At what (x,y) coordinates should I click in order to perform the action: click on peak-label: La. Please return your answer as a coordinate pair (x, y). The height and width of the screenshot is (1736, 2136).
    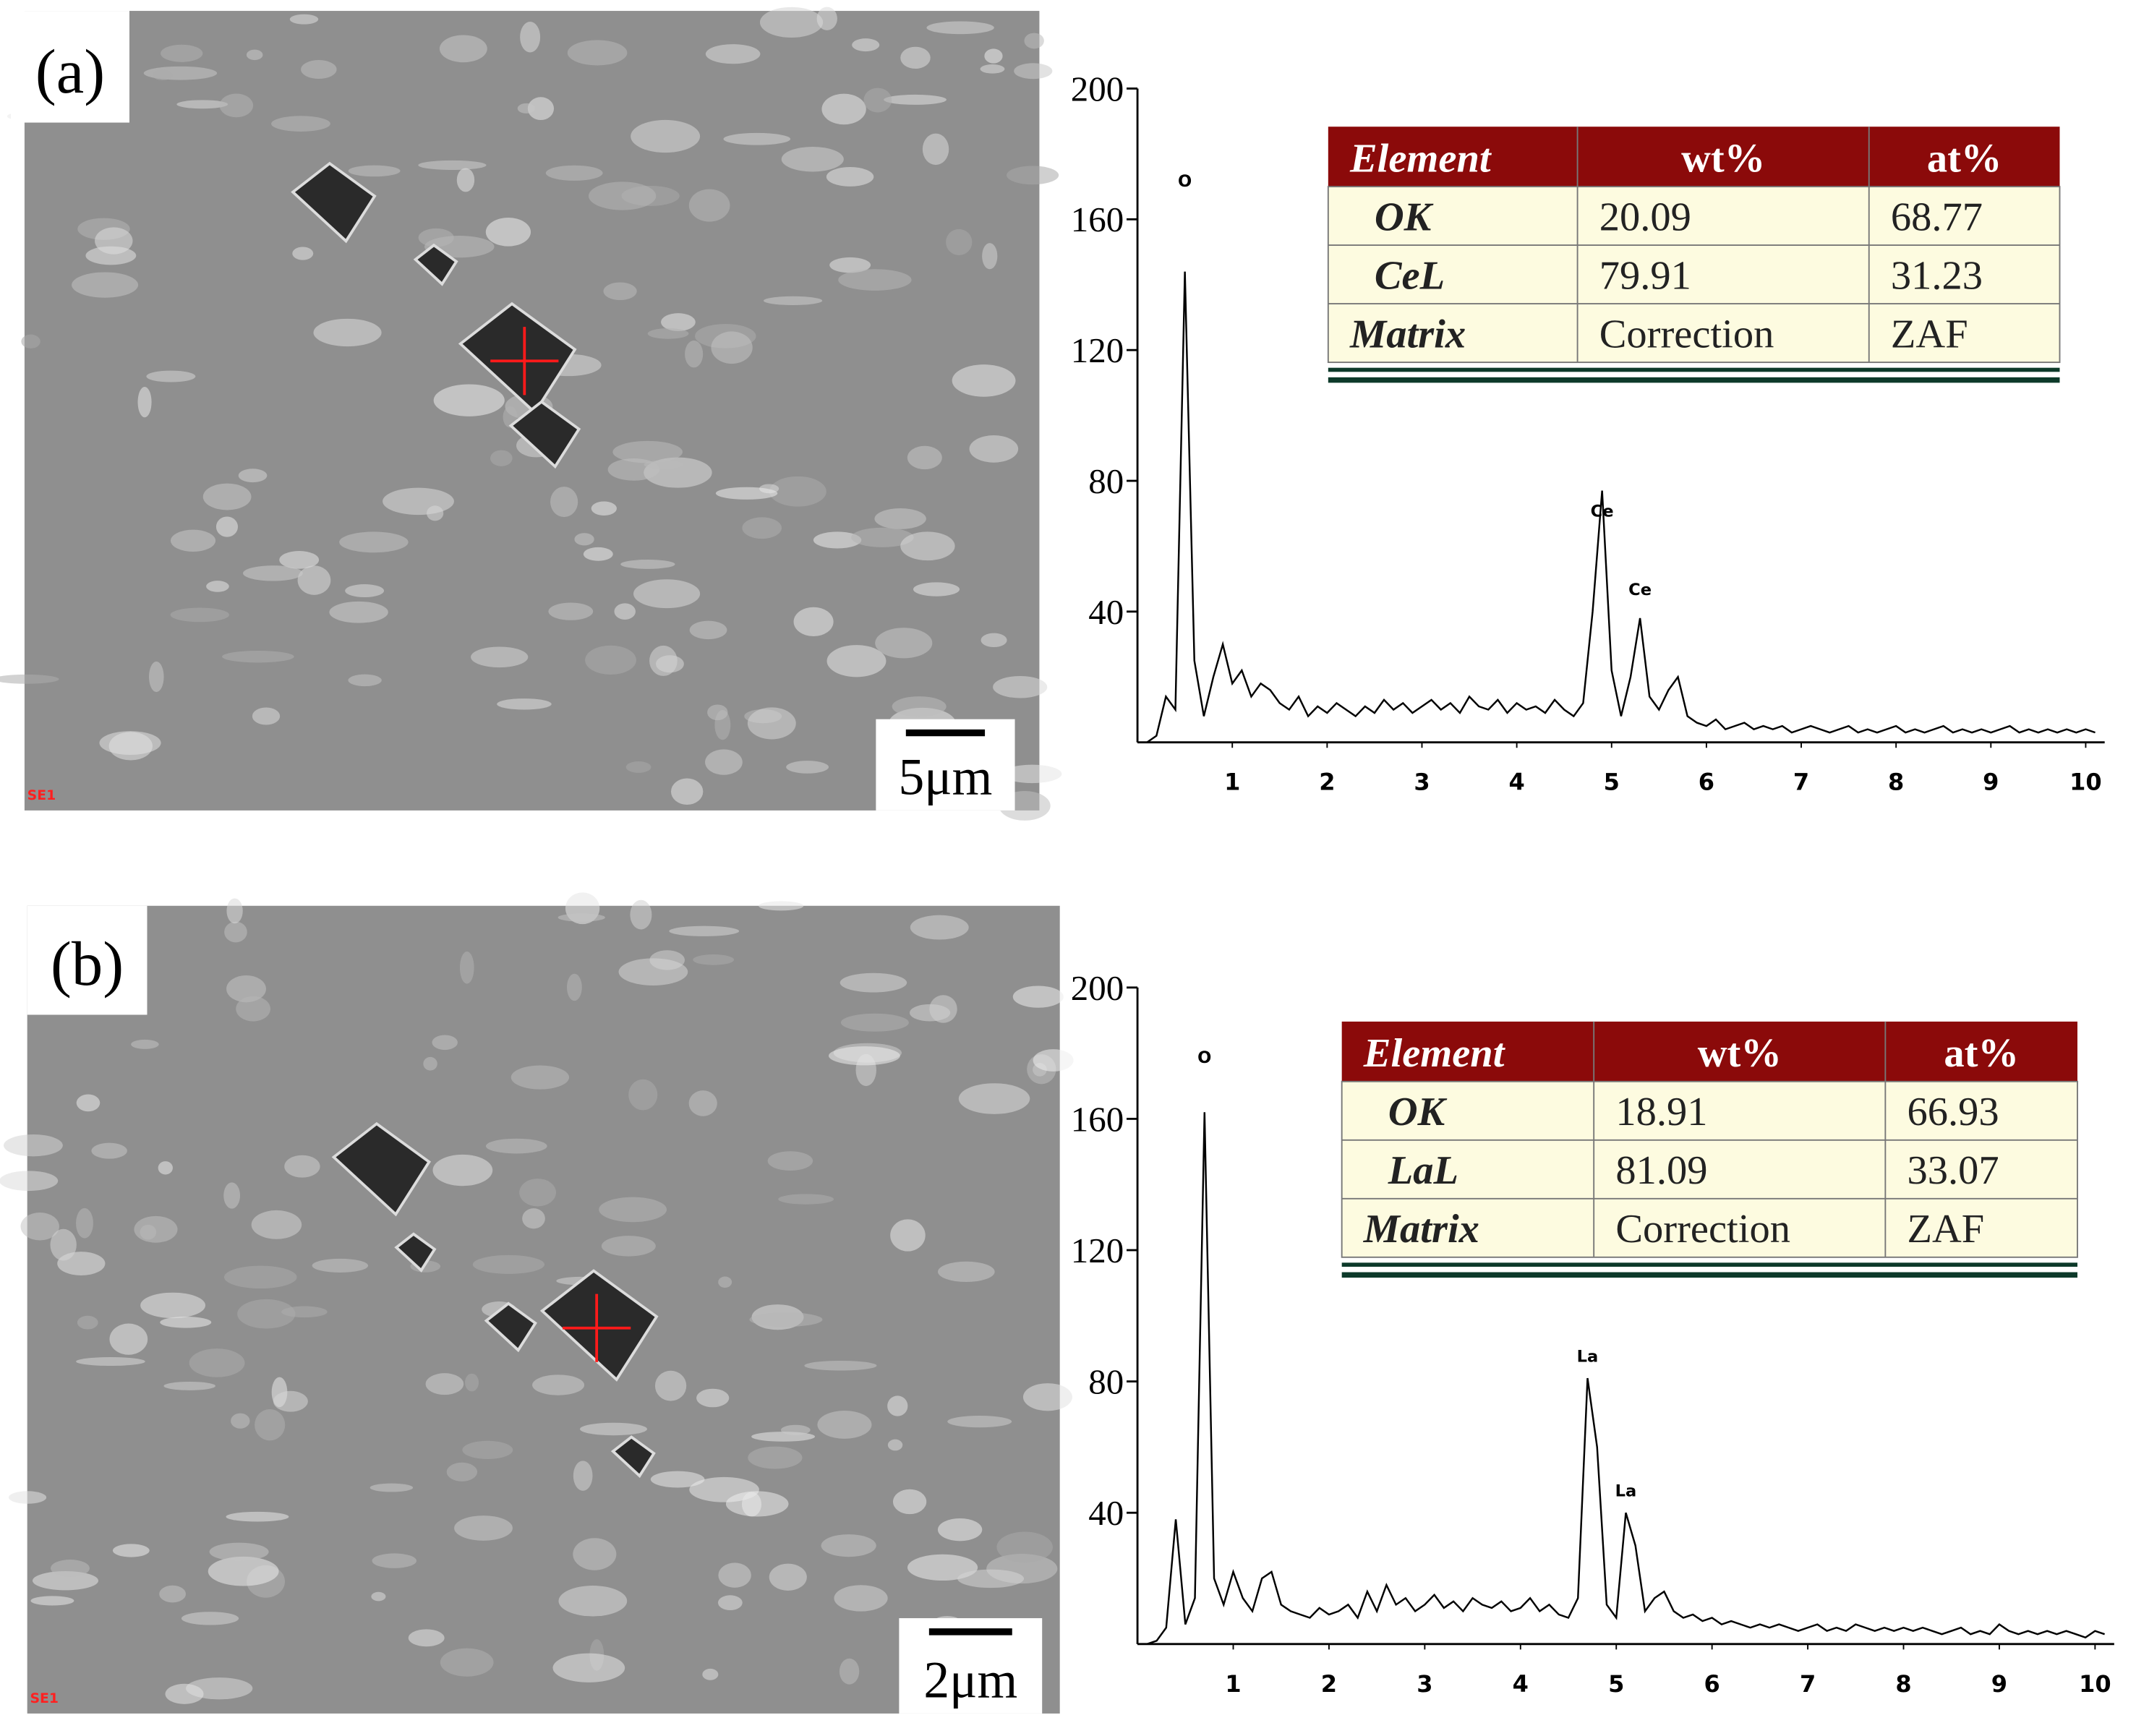
    Looking at the image, I should click on (1588, 1356).